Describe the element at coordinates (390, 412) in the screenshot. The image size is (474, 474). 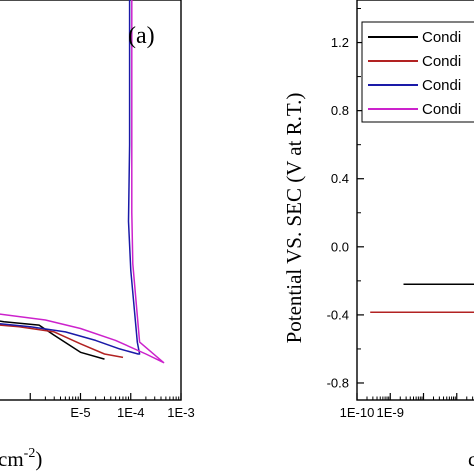
I see `x-tick-label-b: 1E-9` at that location.